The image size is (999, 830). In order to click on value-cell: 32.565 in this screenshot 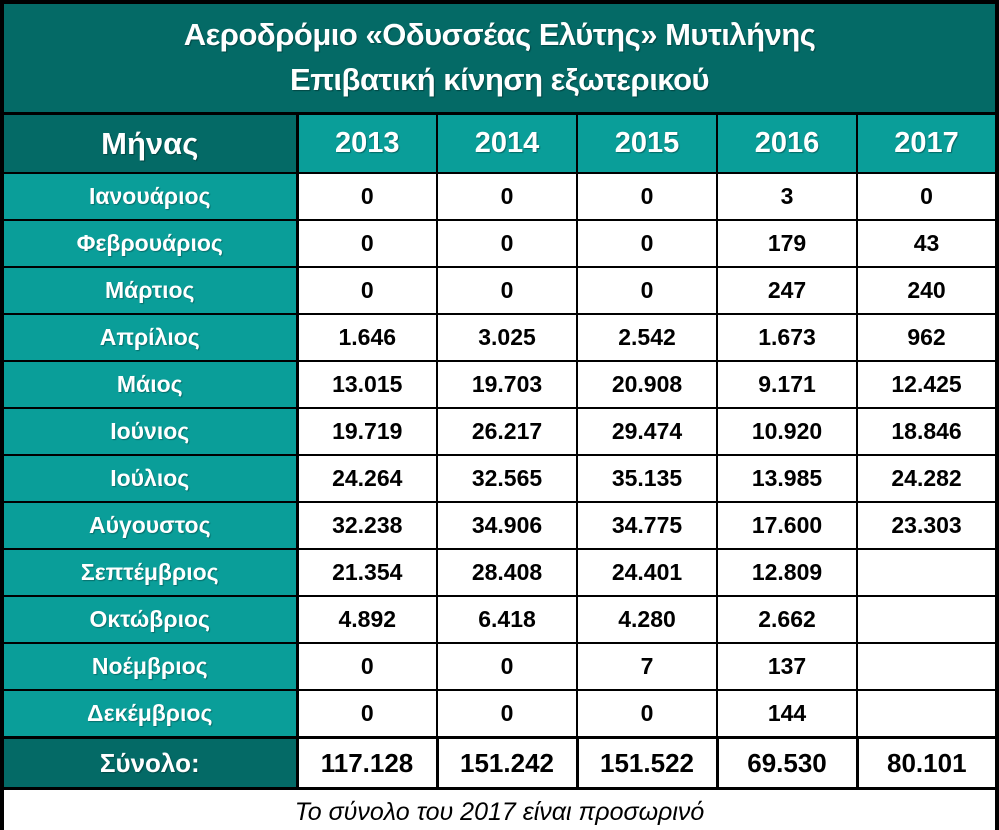, I will do `click(507, 478)`.